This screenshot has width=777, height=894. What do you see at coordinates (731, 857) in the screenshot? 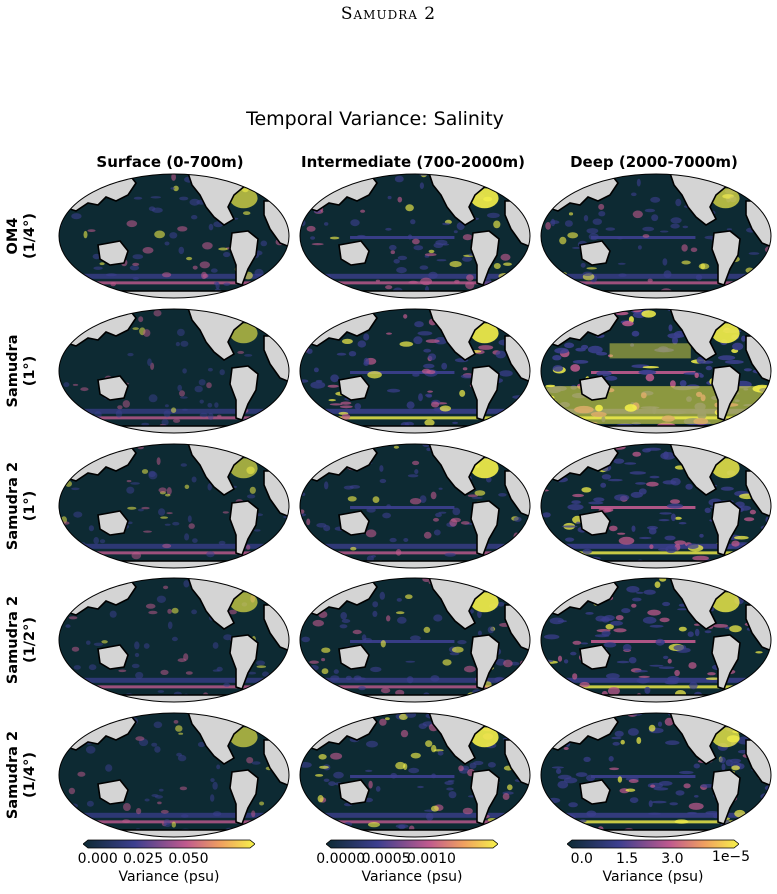
I see `colorbar-offset-label: 1e−5` at bounding box center [731, 857].